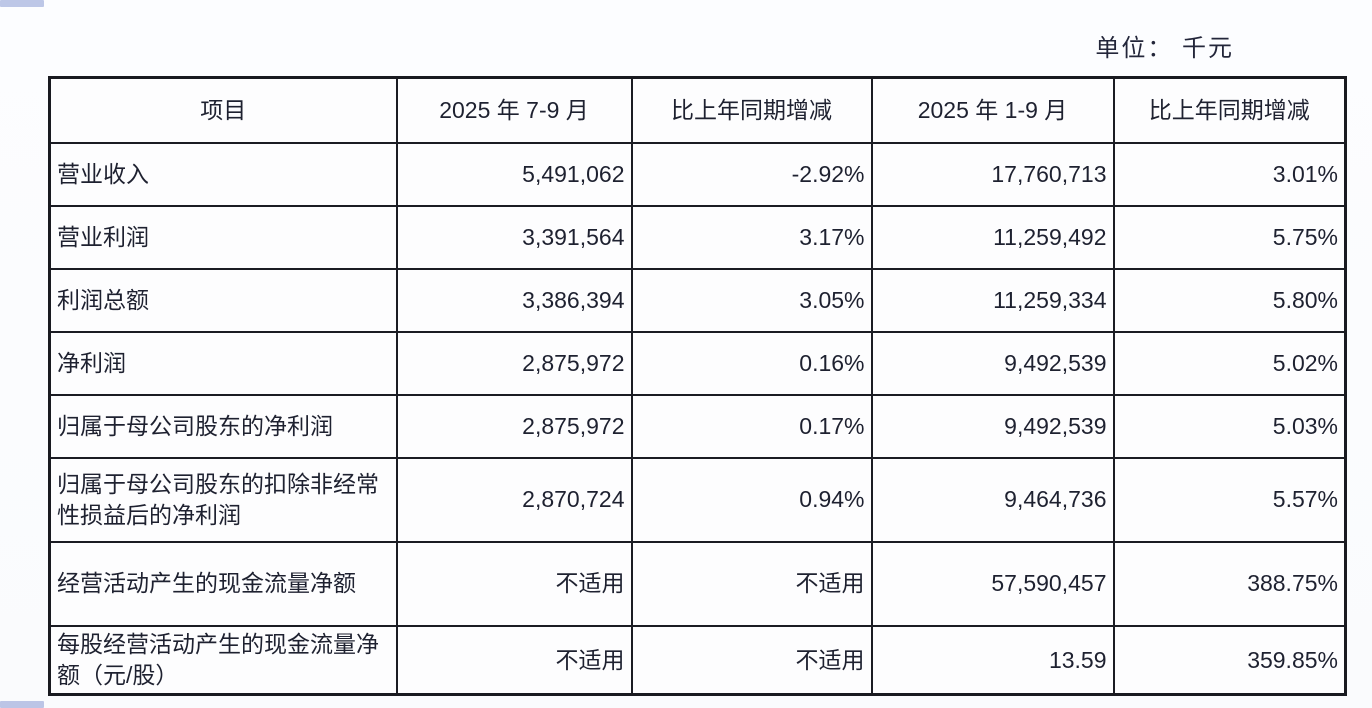 This screenshot has width=1372, height=708. What do you see at coordinates (514, 110) in the screenshot?
I see `header-q3-period: 2025 年 7-9 月` at bounding box center [514, 110].